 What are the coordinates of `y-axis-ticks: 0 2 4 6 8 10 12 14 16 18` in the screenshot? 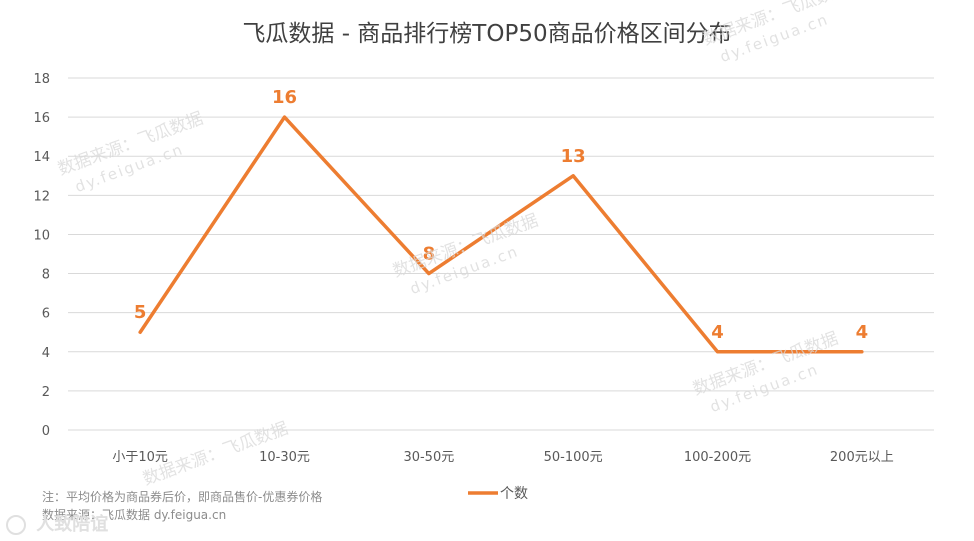 It's located at (41, 255).